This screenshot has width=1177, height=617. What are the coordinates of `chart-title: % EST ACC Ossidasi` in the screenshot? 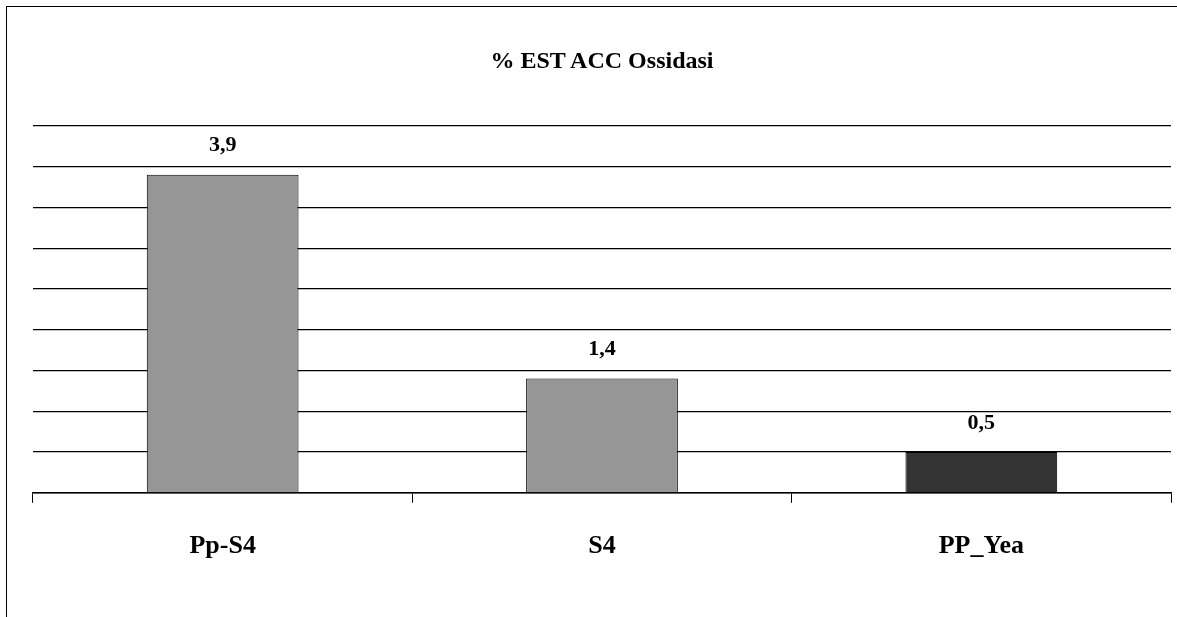 It's located at (602, 59).